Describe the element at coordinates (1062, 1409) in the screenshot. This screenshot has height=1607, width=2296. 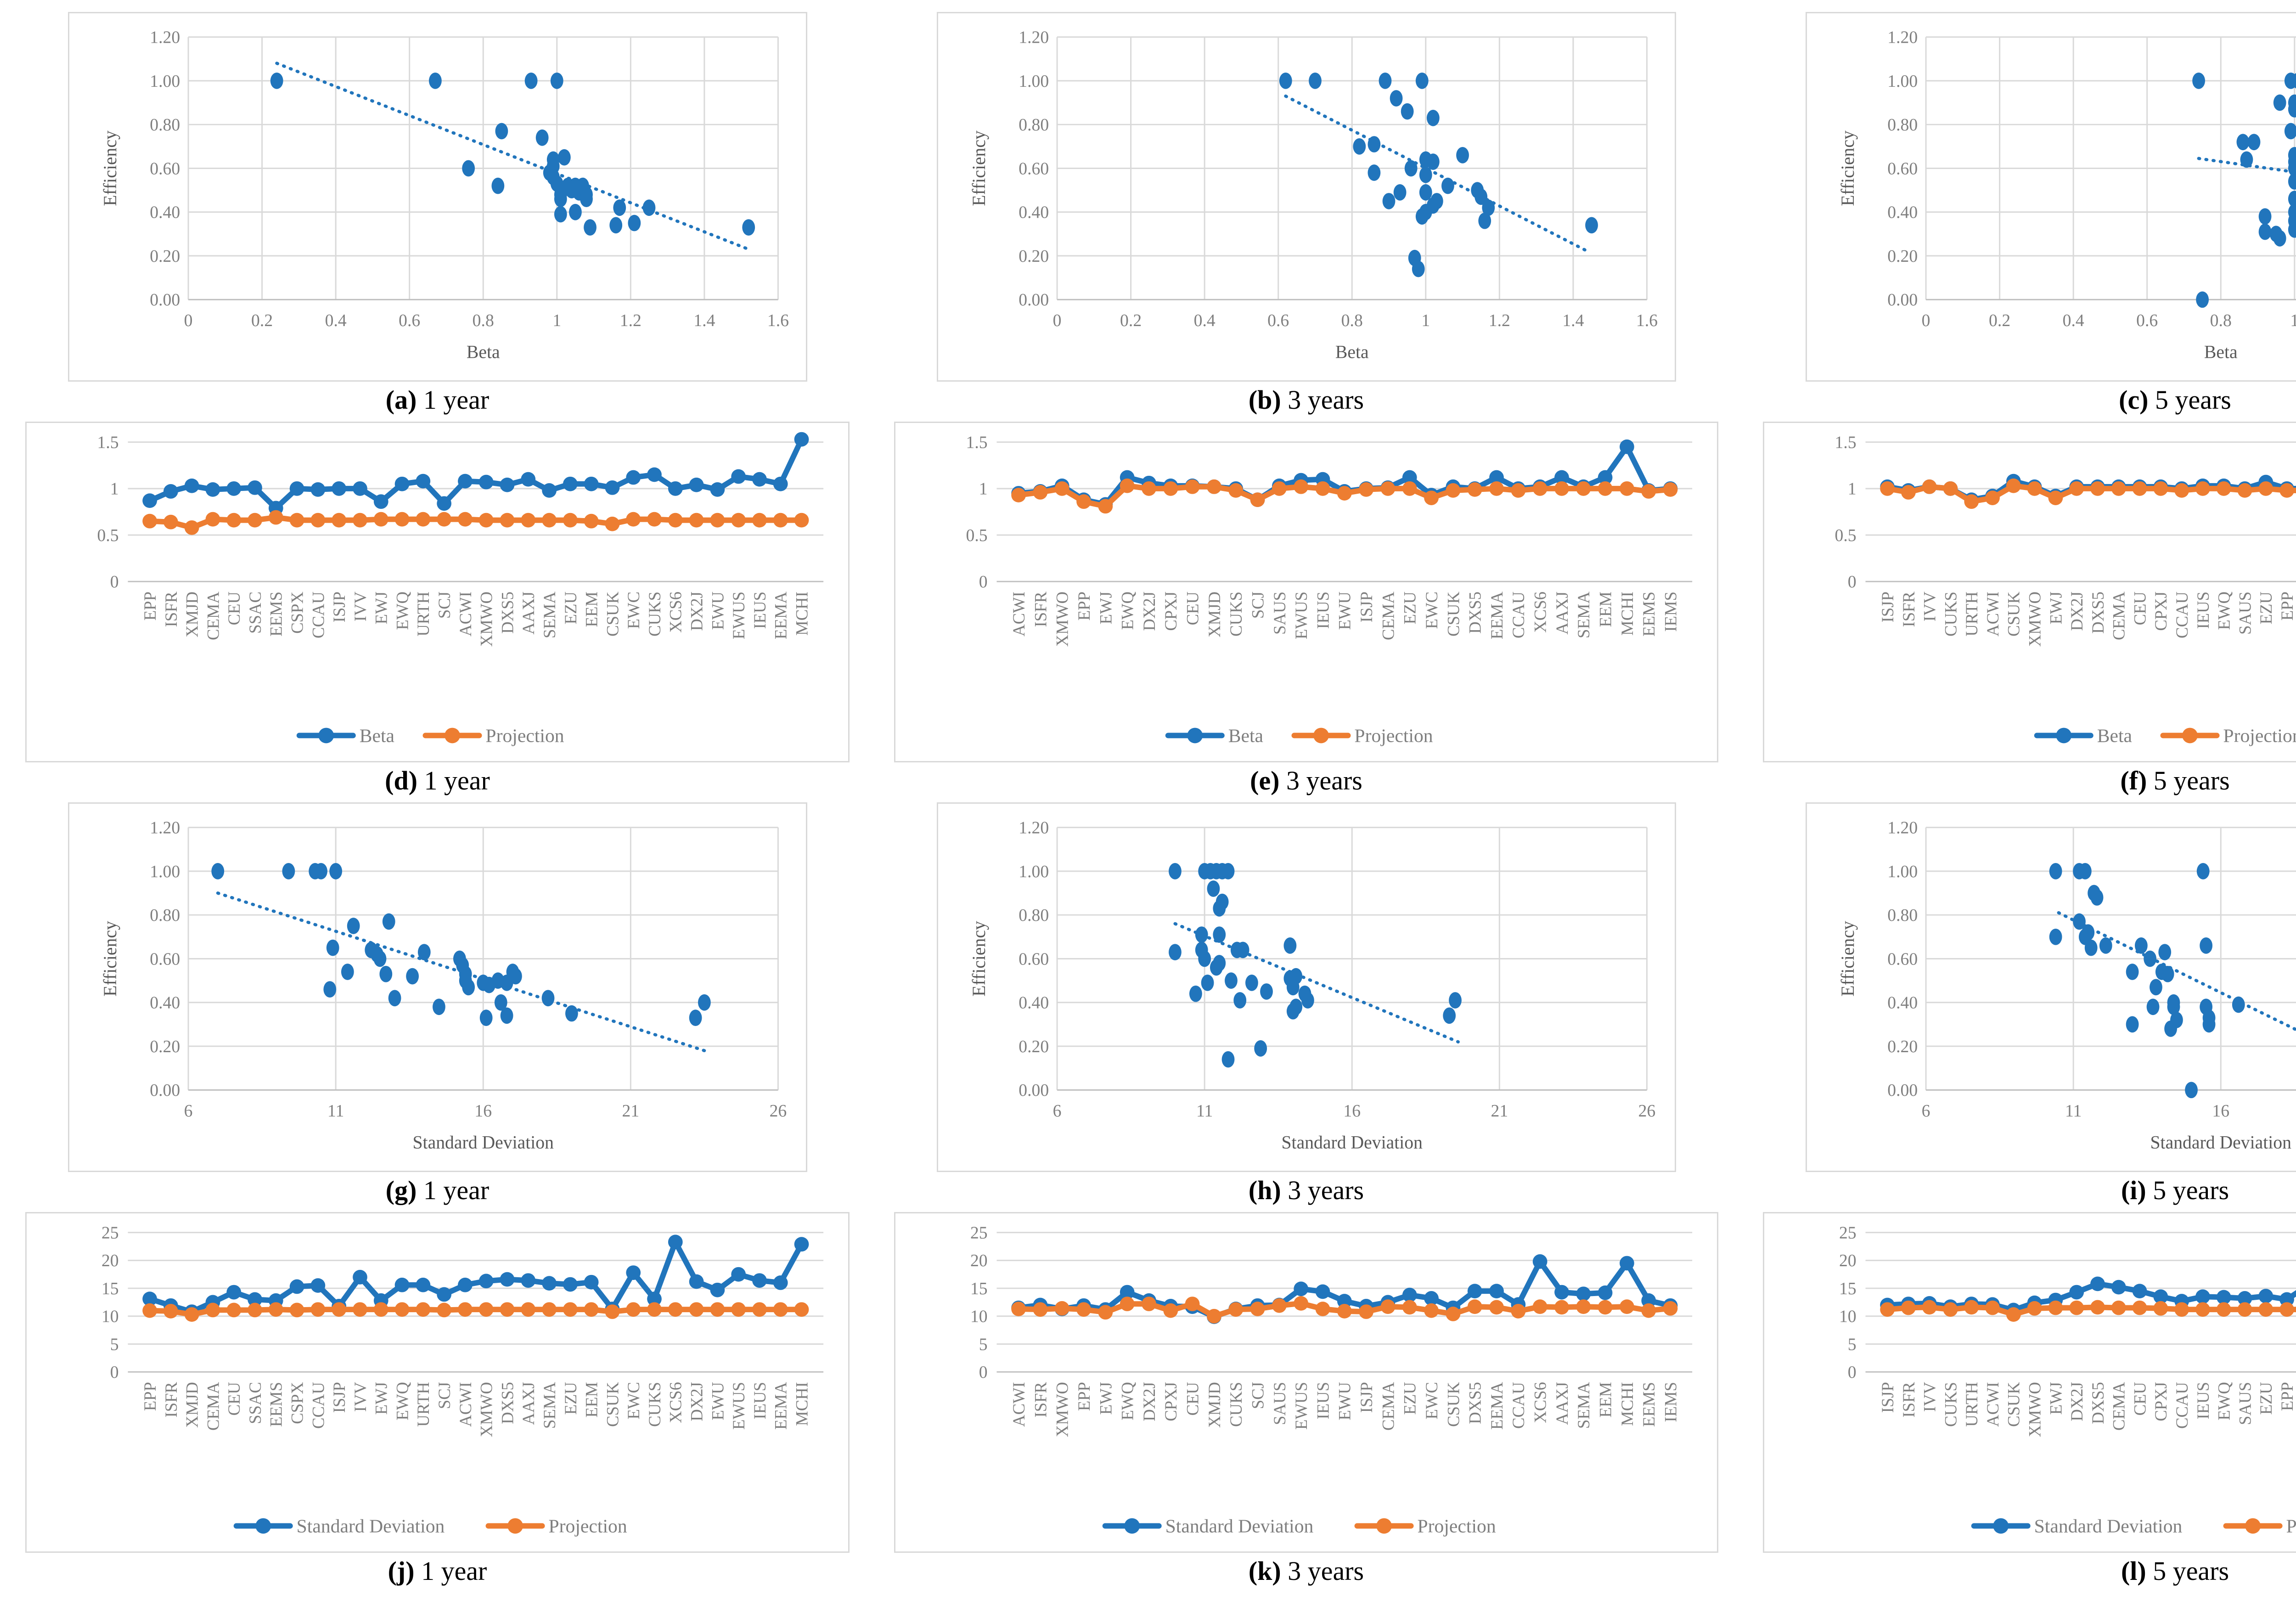
I see `category-label: XMWO` at that location.